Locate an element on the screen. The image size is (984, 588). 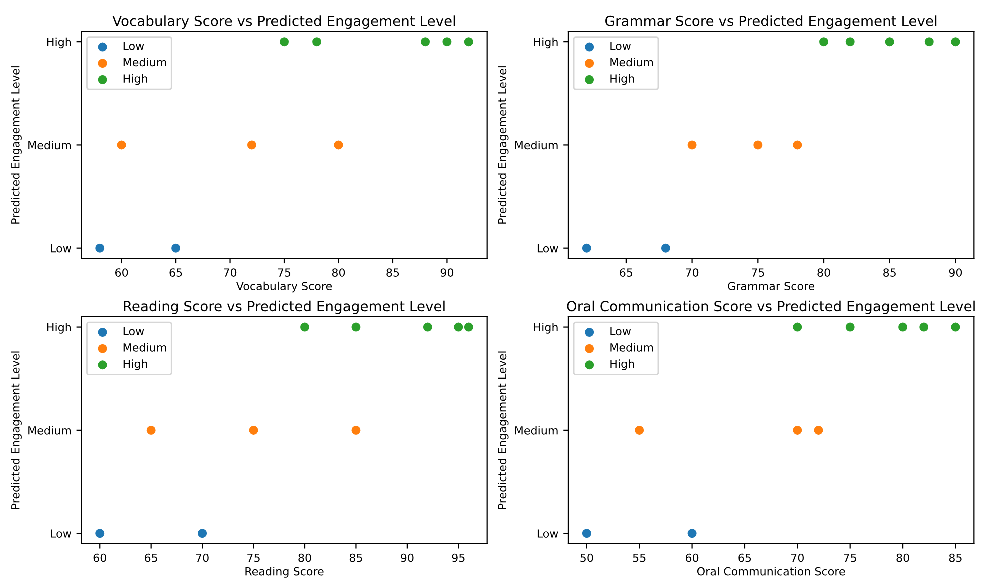
x-tick-label: 95 is located at coordinates (458, 558).